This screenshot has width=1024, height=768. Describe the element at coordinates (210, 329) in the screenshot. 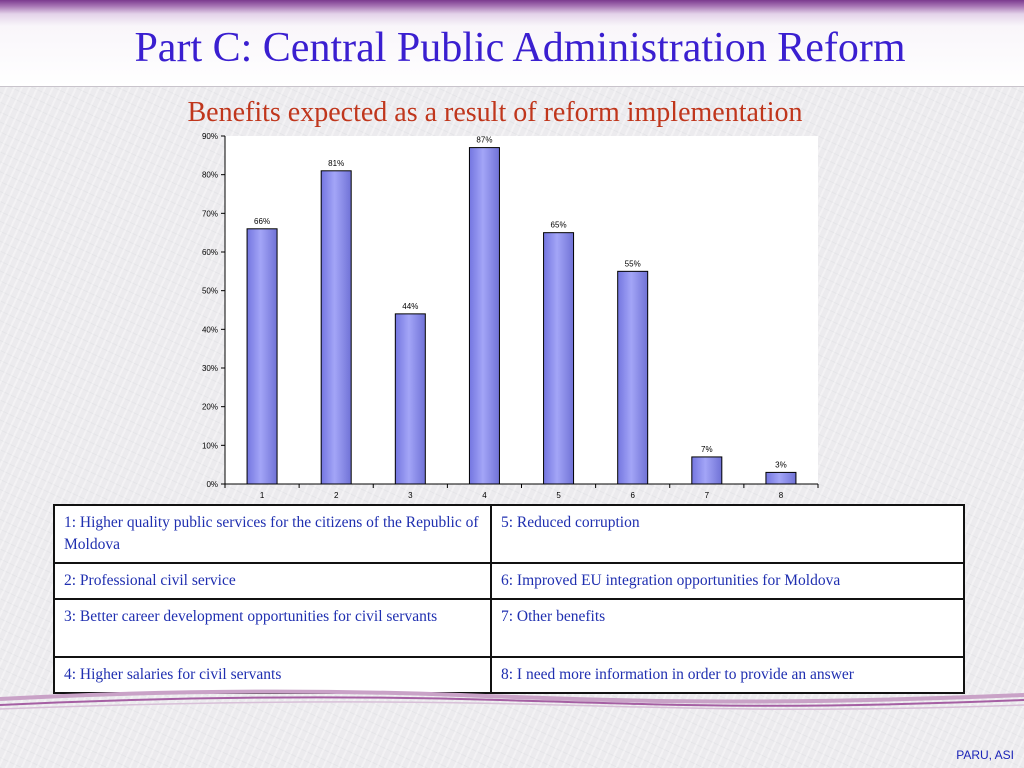

I see `y-tick-label: 40%` at that location.